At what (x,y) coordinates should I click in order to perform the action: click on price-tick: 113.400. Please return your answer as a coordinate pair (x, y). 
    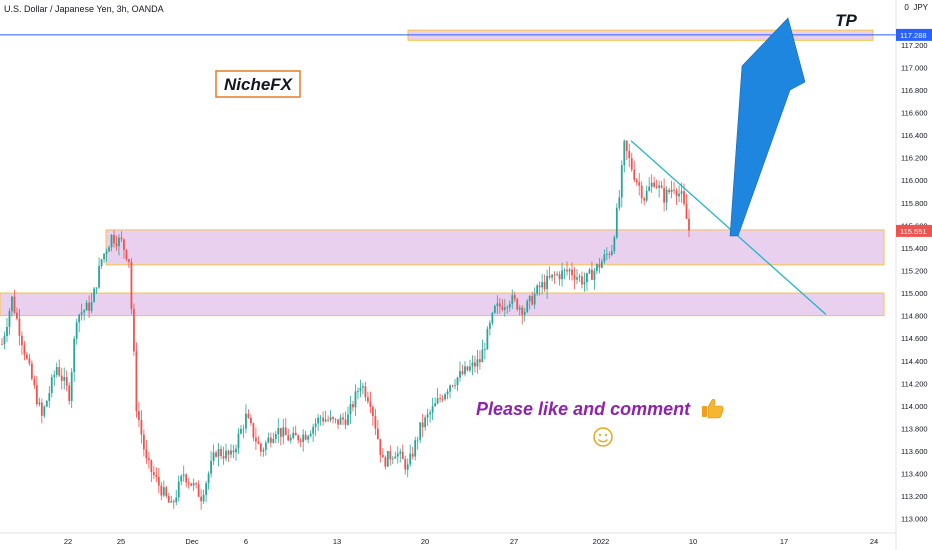
    Looking at the image, I should click on (914, 474).